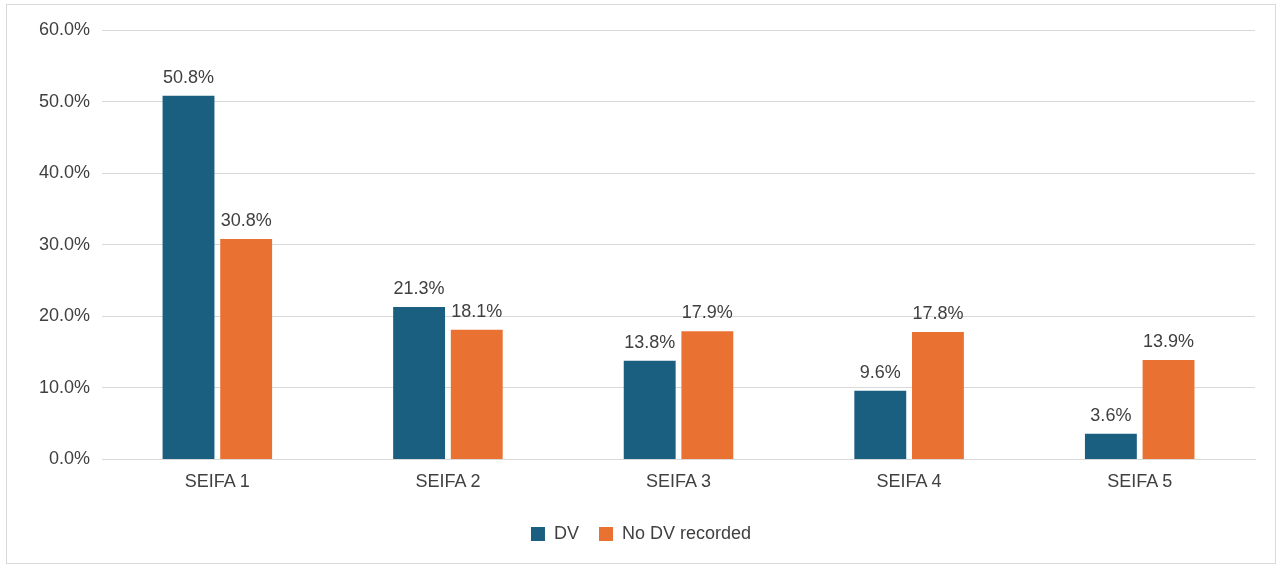 Image resolution: width=1281 pixels, height=567 pixels. Describe the element at coordinates (448, 481) in the screenshot. I see `x-tick-label: SEIFA 2` at that location.